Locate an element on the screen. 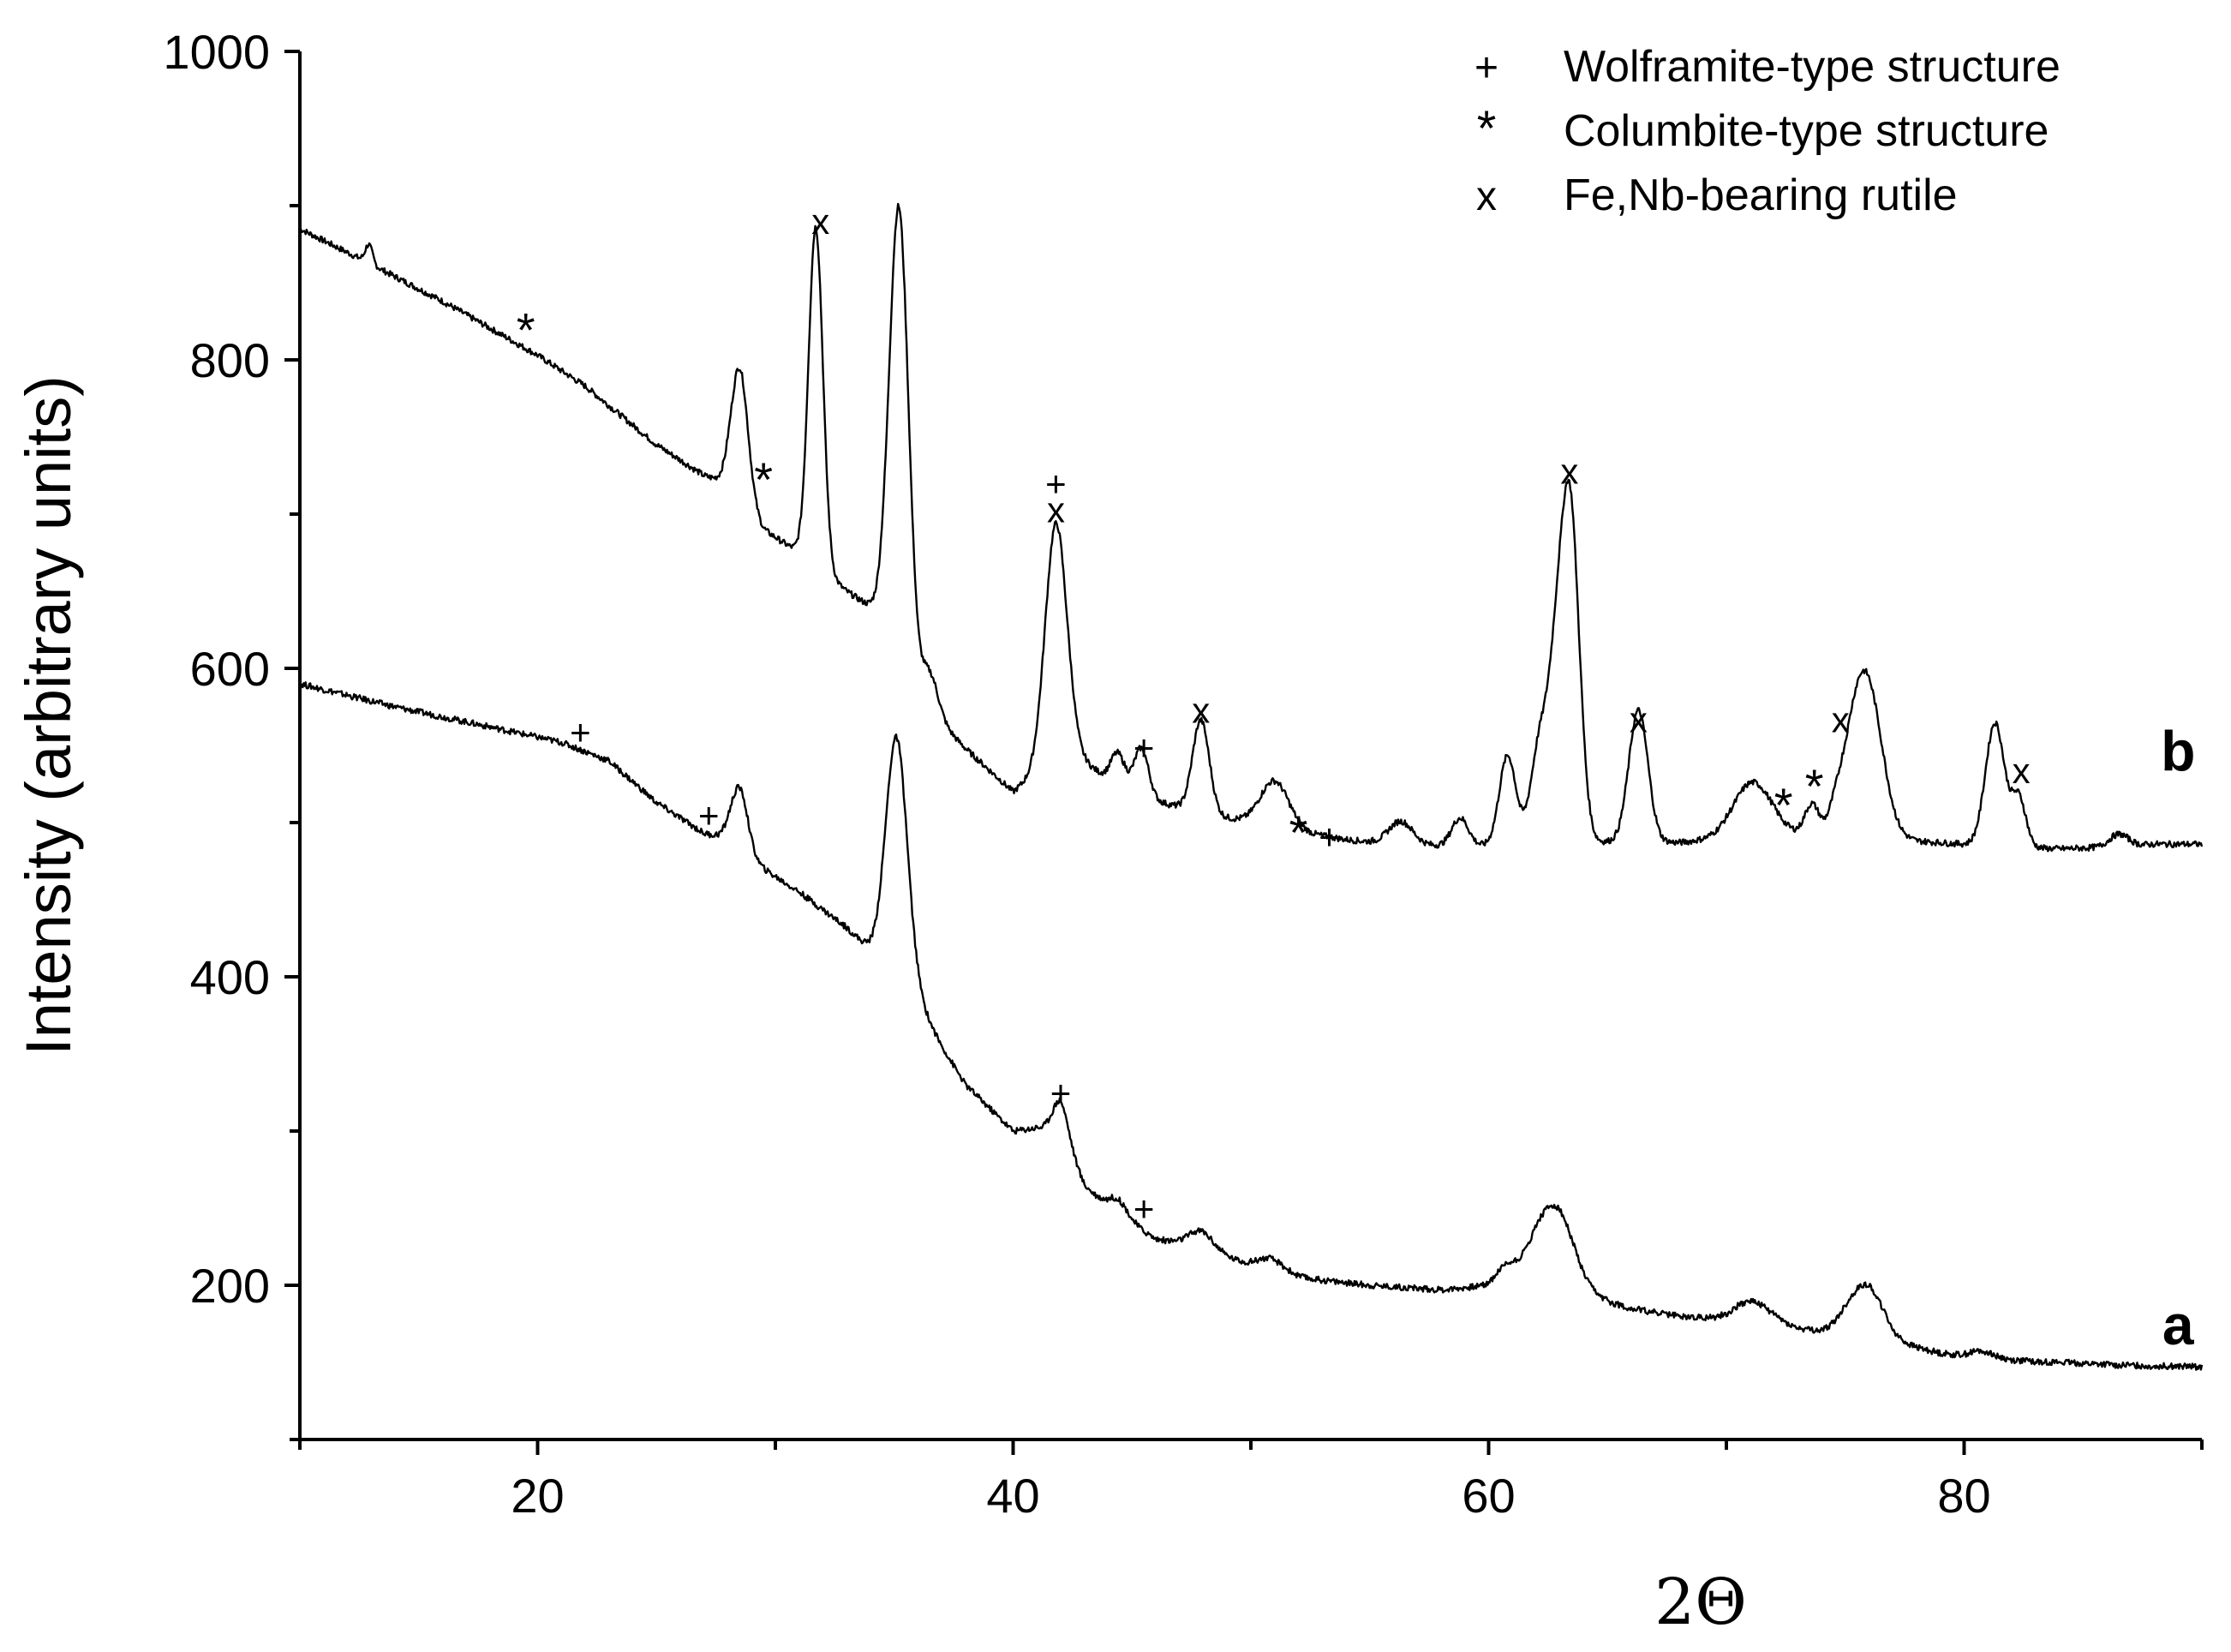 The image size is (2231, 1652). x-ticks: 20 40 60 80 is located at coordinates (1251, 1481).